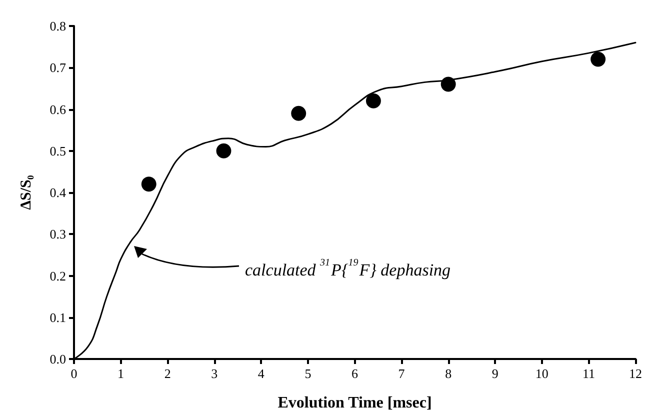  What do you see at coordinates (402, 373) in the screenshot?
I see `x-tick-label: 7` at bounding box center [402, 373].